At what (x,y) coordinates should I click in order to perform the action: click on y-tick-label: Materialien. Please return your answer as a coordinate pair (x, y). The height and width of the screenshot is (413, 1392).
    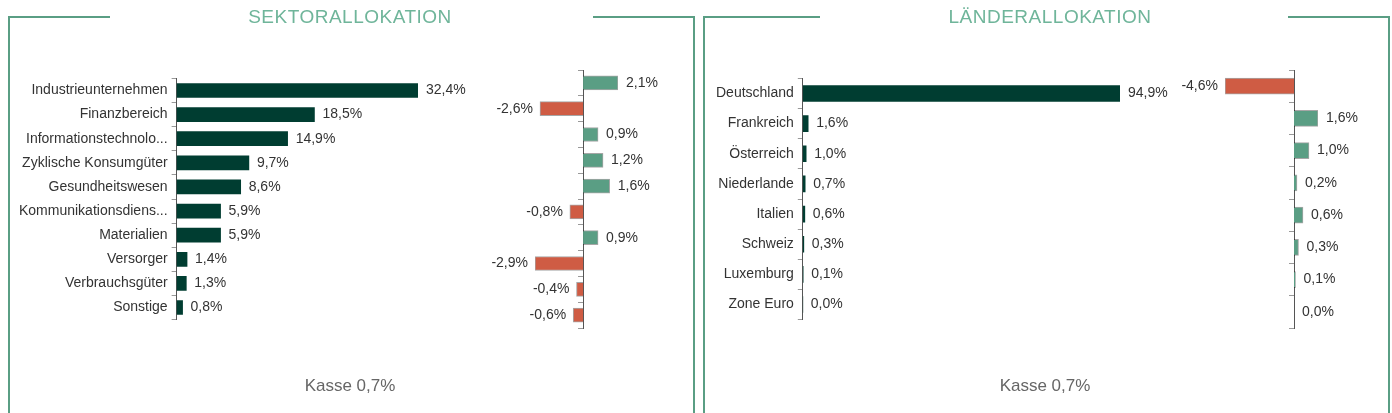
    Looking at the image, I should click on (133, 234).